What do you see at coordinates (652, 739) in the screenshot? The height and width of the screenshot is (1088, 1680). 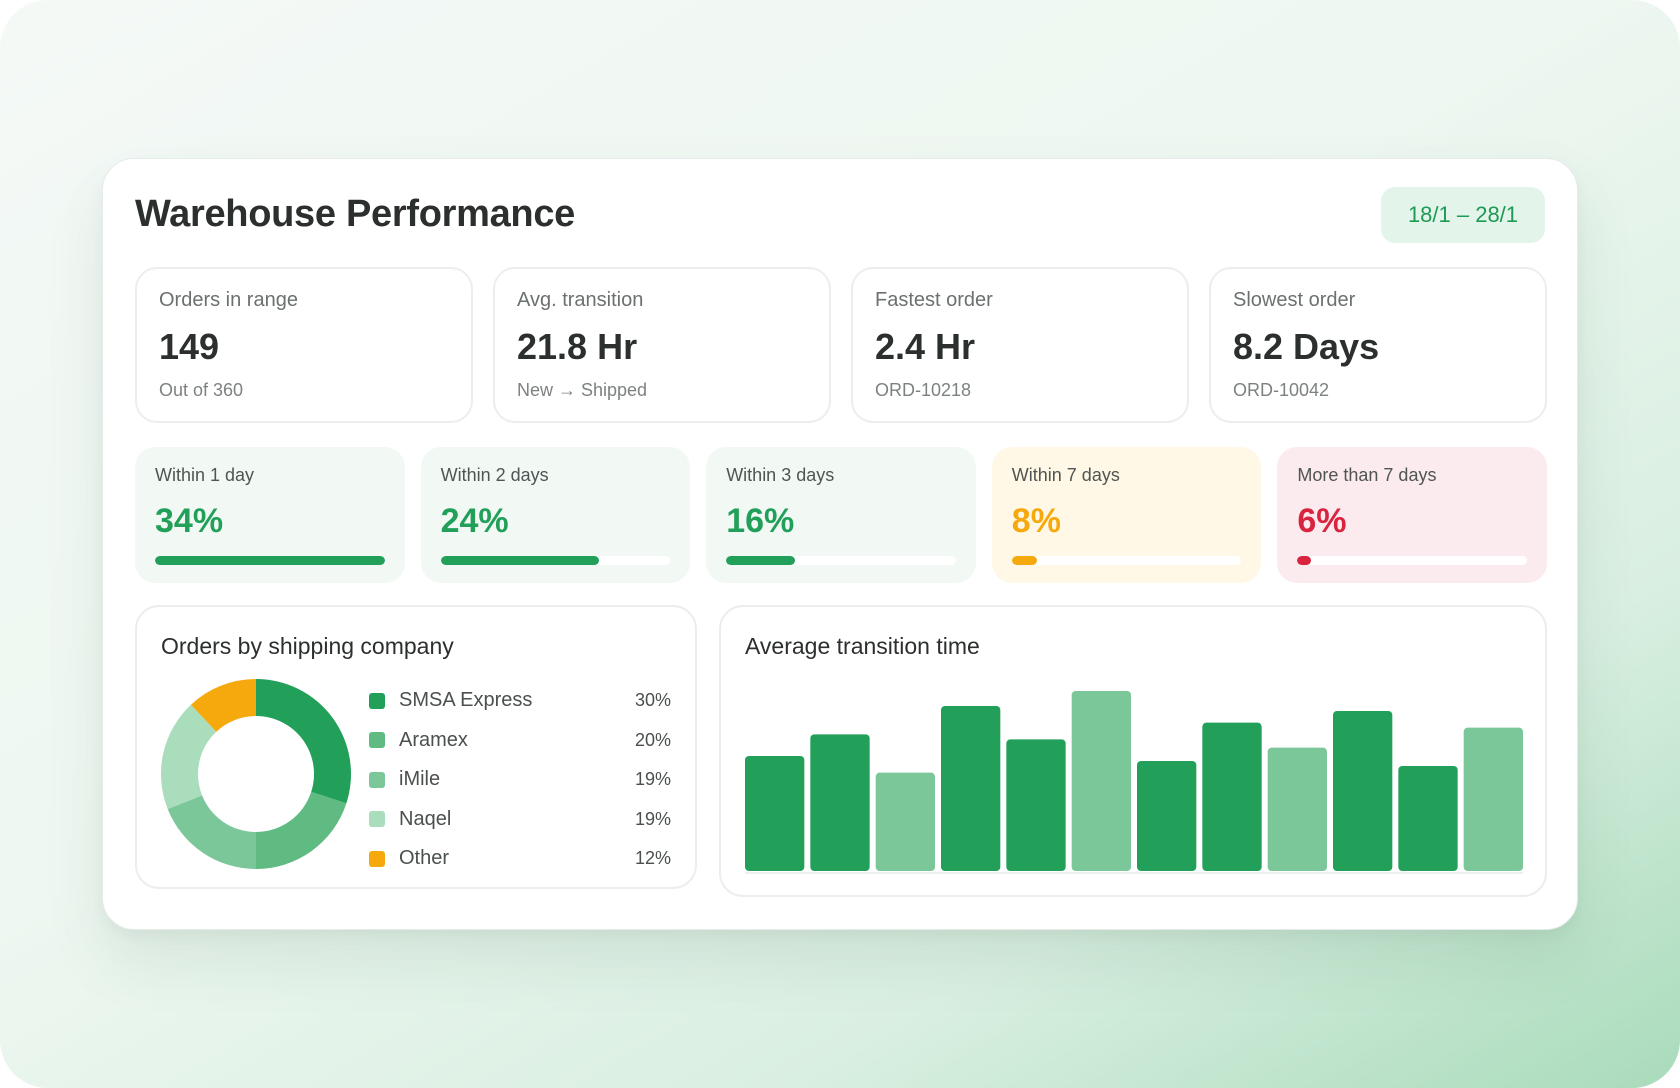 I see `legend-percent: 20%` at bounding box center [652, 739].